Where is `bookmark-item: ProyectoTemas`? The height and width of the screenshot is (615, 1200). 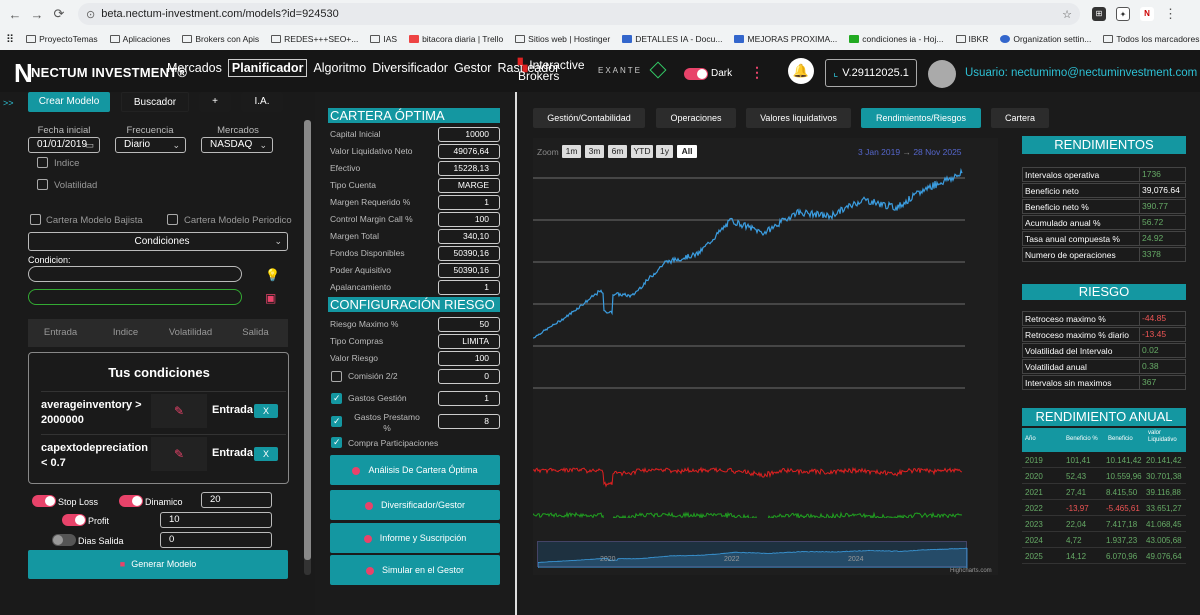
bookmark-item: ProyectoTemas is located at coordinates (62, 39).